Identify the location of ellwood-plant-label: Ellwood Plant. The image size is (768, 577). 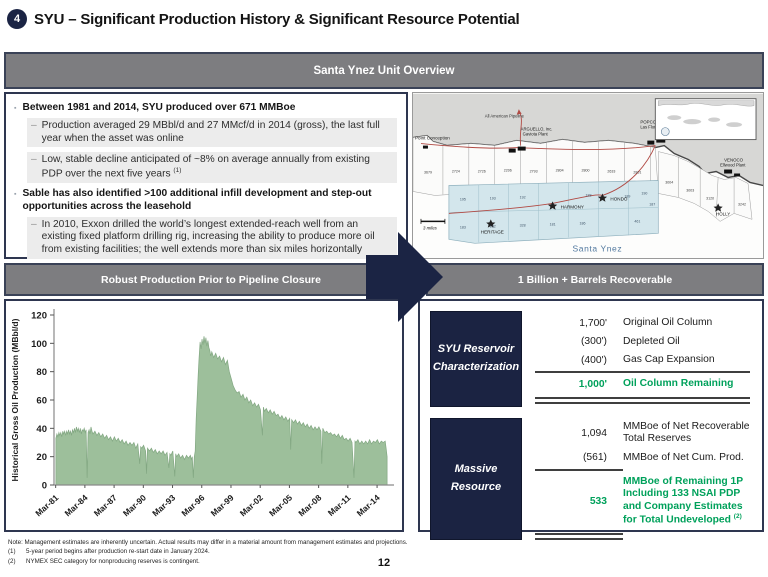
(733, 165).